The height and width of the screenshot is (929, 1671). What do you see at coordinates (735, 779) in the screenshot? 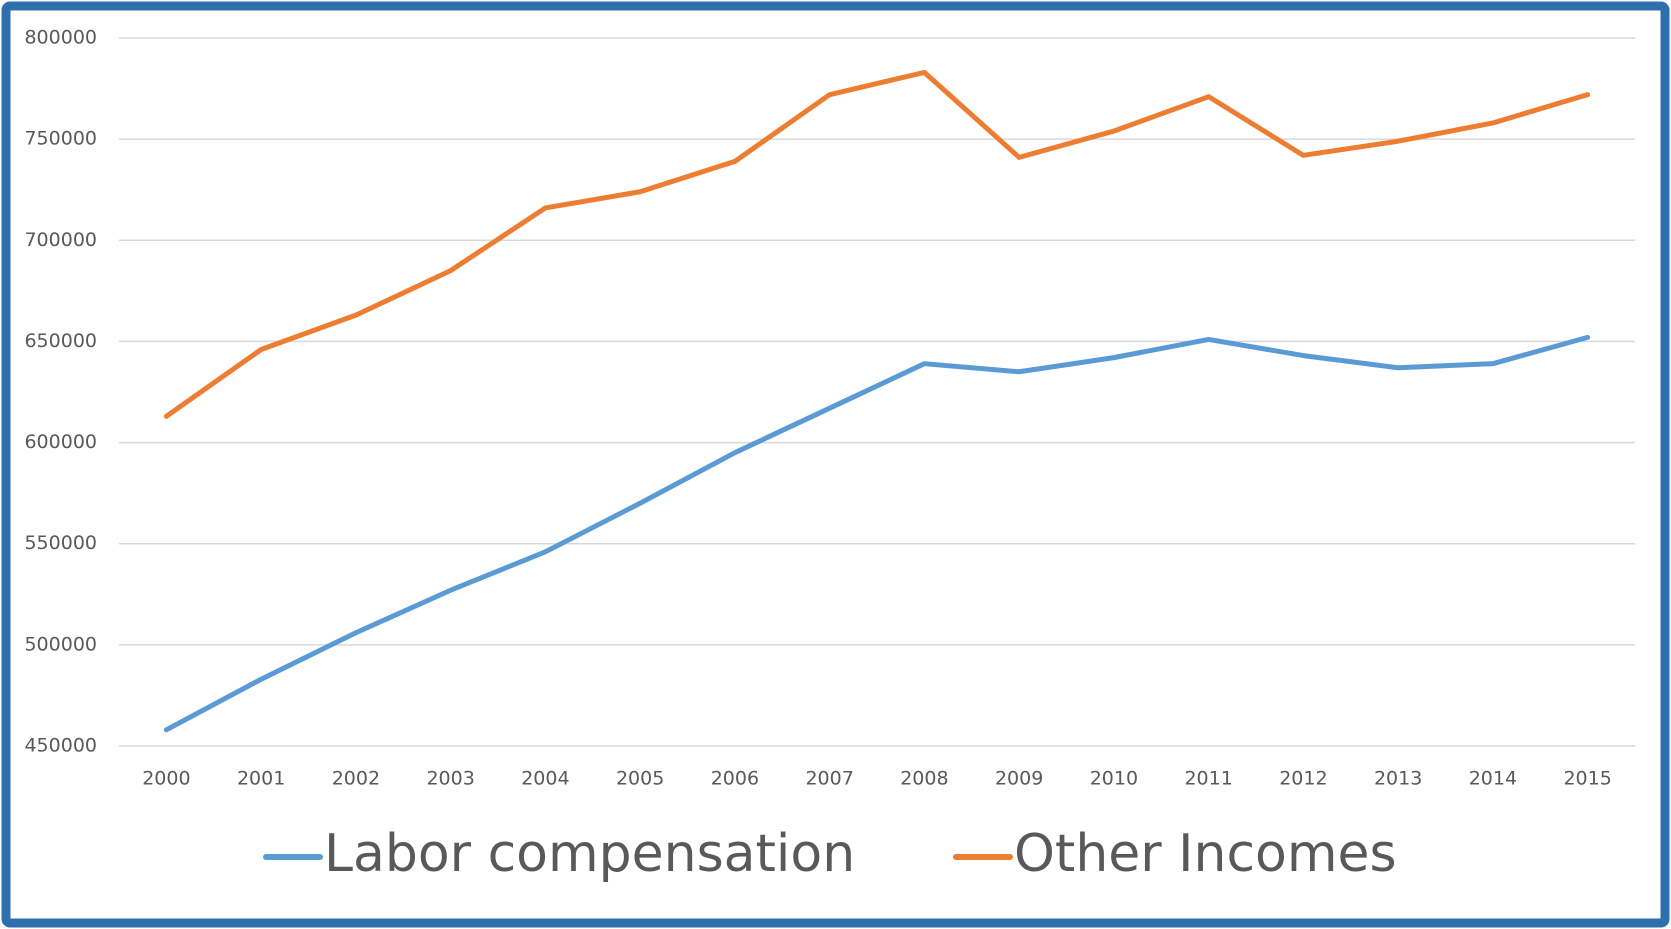
I see `x-tick-label: 2006` at bounding box center [735, 779].